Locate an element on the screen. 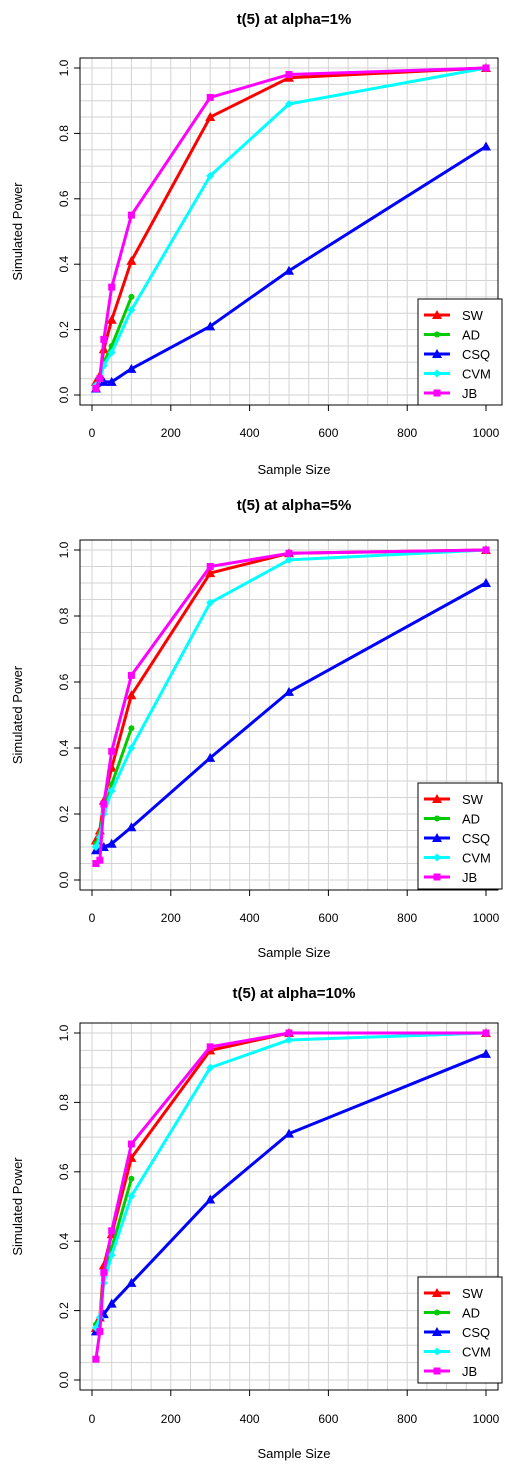 The image size is (526, 1473). y-tick-label: 0.2 is located at coordinates (64, 329).